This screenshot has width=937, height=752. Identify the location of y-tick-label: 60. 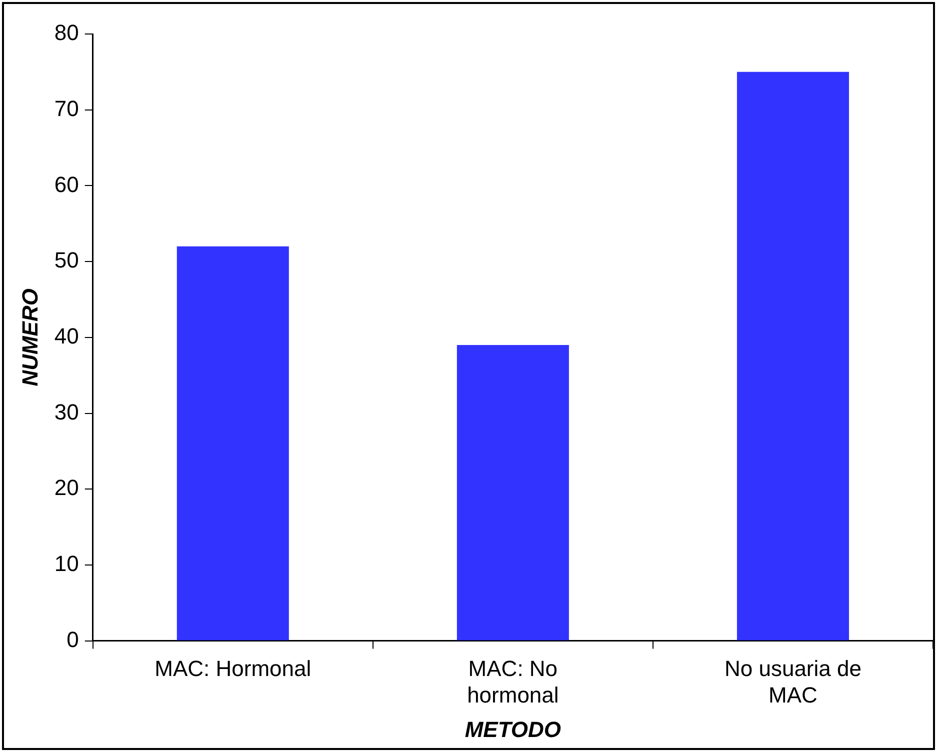
(66, 184).